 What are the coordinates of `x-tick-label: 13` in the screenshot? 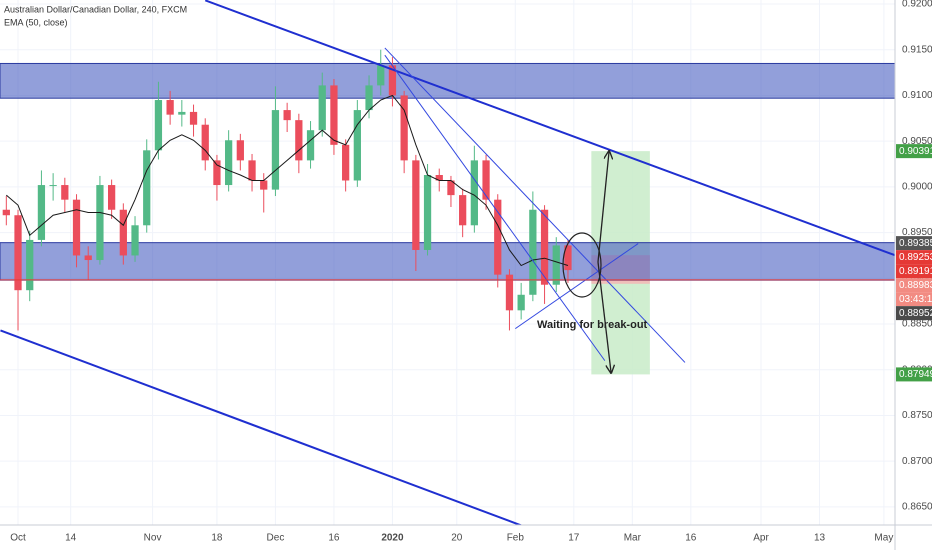 It's located at (820, 538).